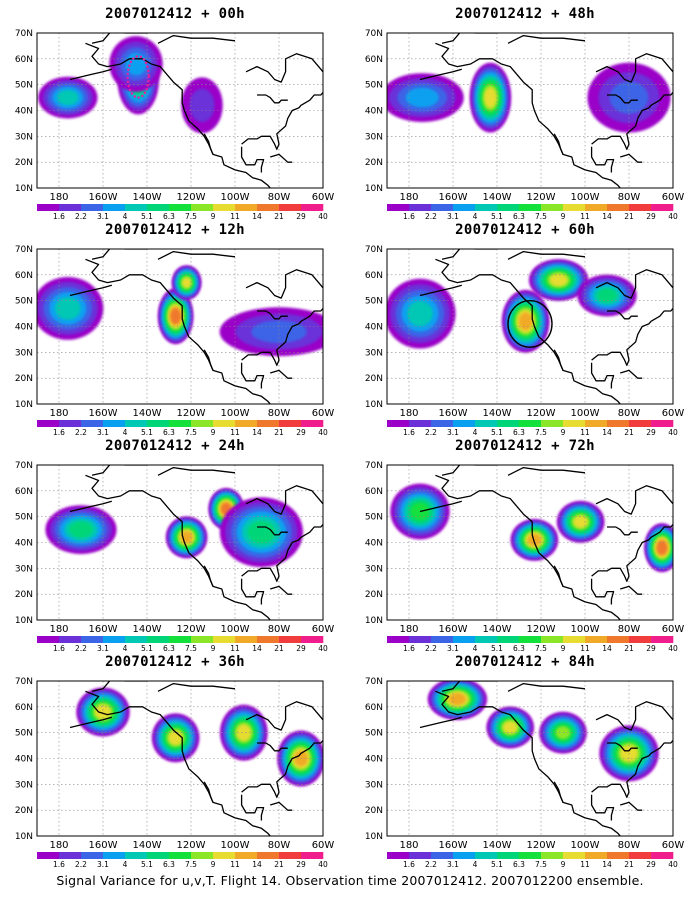 Image resolution: width=700 pixels, height=900 pixels. I want to click on lon-tick-label: 180, so click(58, 413).